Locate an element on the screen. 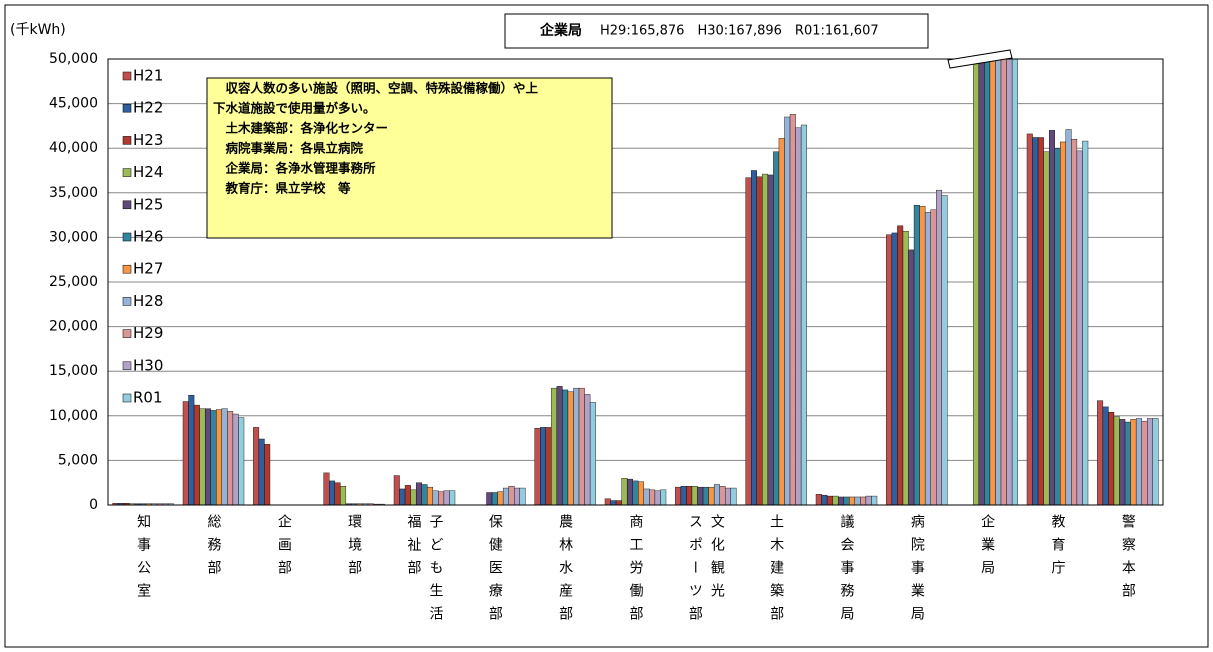  legend-label: H23 is located at coordinates (148, 140).